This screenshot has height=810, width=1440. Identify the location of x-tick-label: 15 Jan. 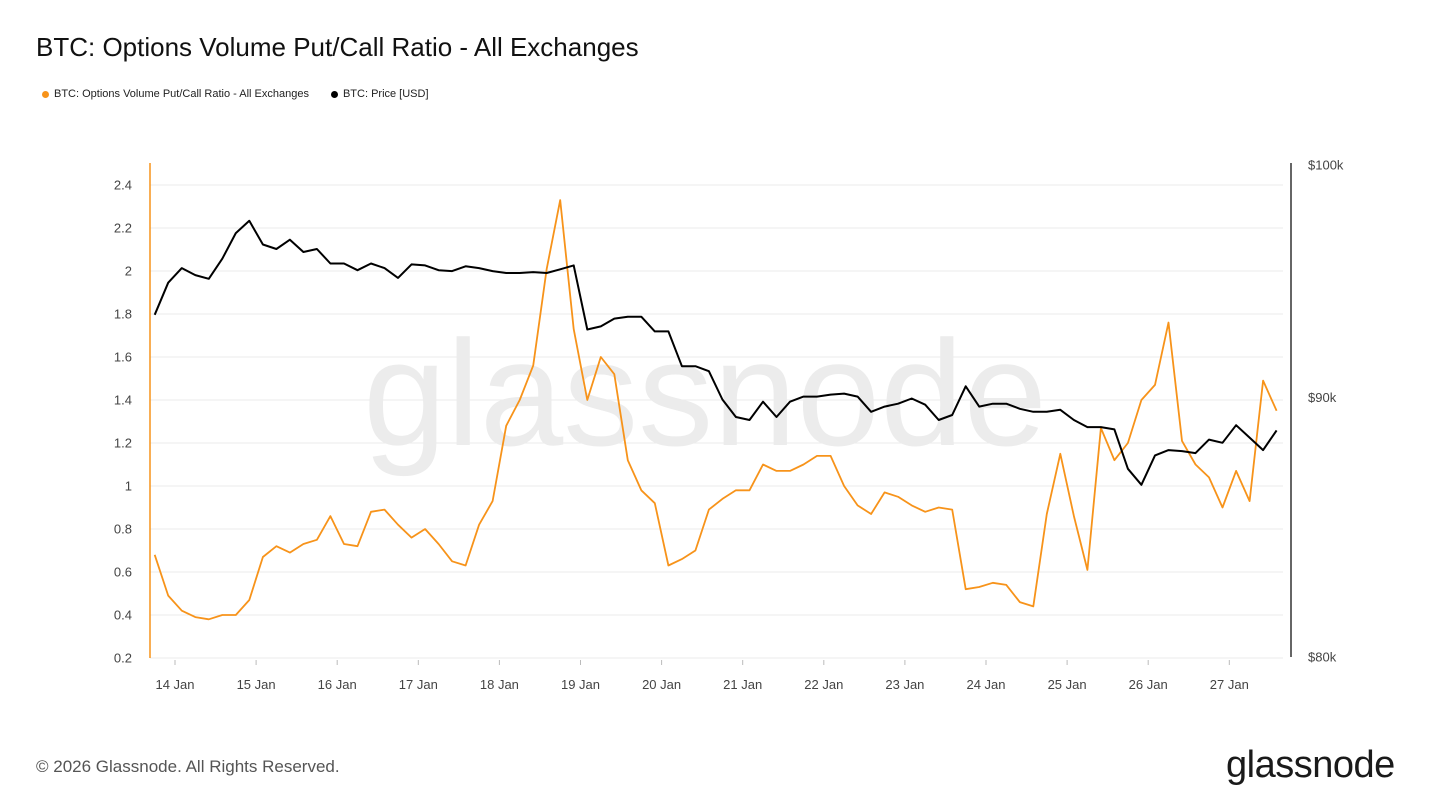
(256, 684).